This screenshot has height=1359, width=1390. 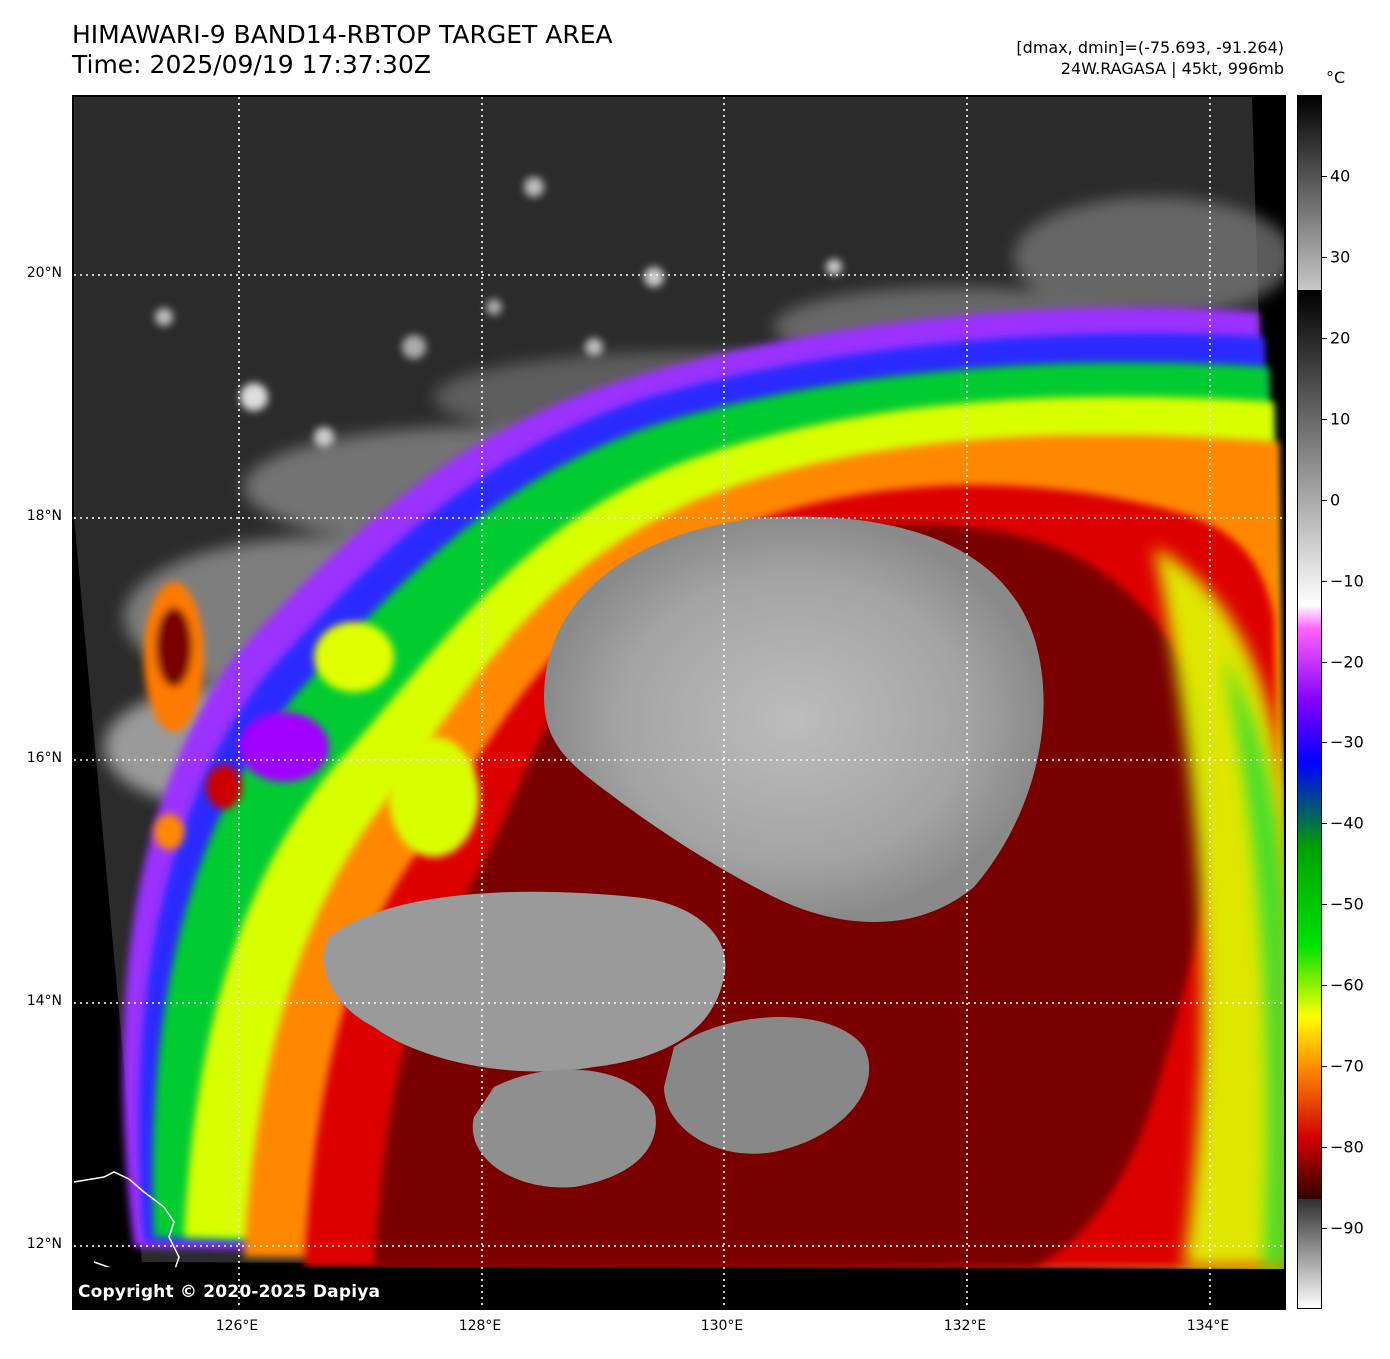 What do you see at coordinates (1172, 68) in the screenshot?
I see `storm-id-text: 24W.RAGASA | 45kt, 996mb` at bounding box center [1172, 68].